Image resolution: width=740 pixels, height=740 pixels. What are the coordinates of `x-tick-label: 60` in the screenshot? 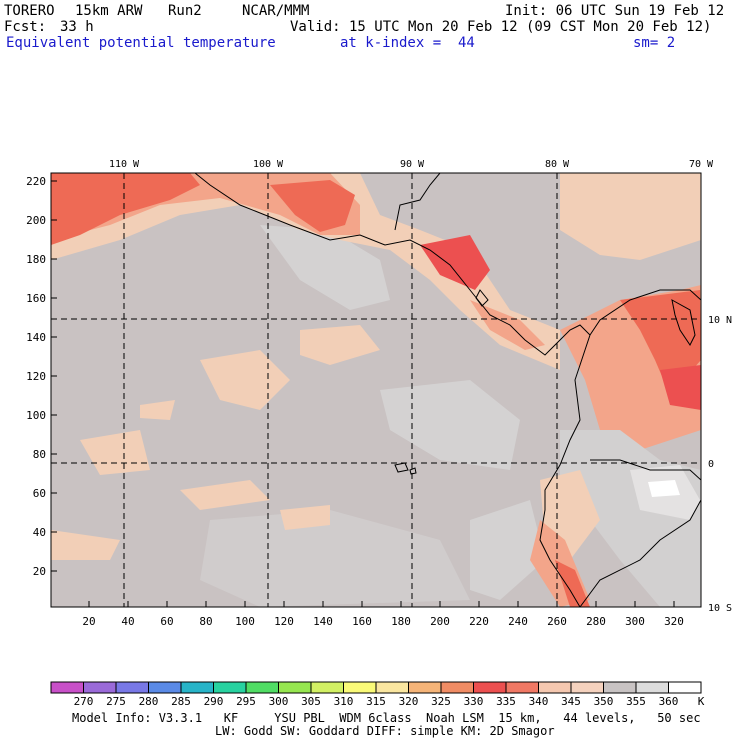 It's located at (166, 621).